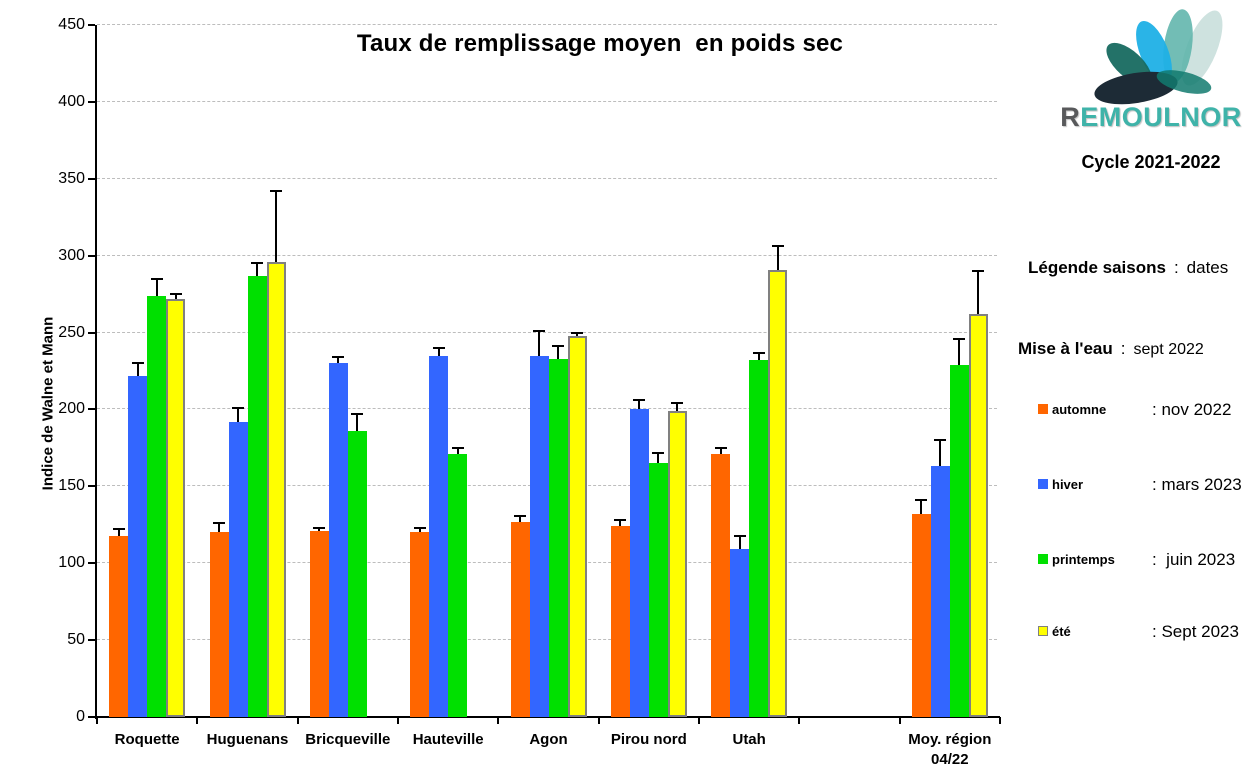  What do you see at coordinates (96, 372) in the screenshot?
I see `y-axis-line` at bounding box center [96, 372].